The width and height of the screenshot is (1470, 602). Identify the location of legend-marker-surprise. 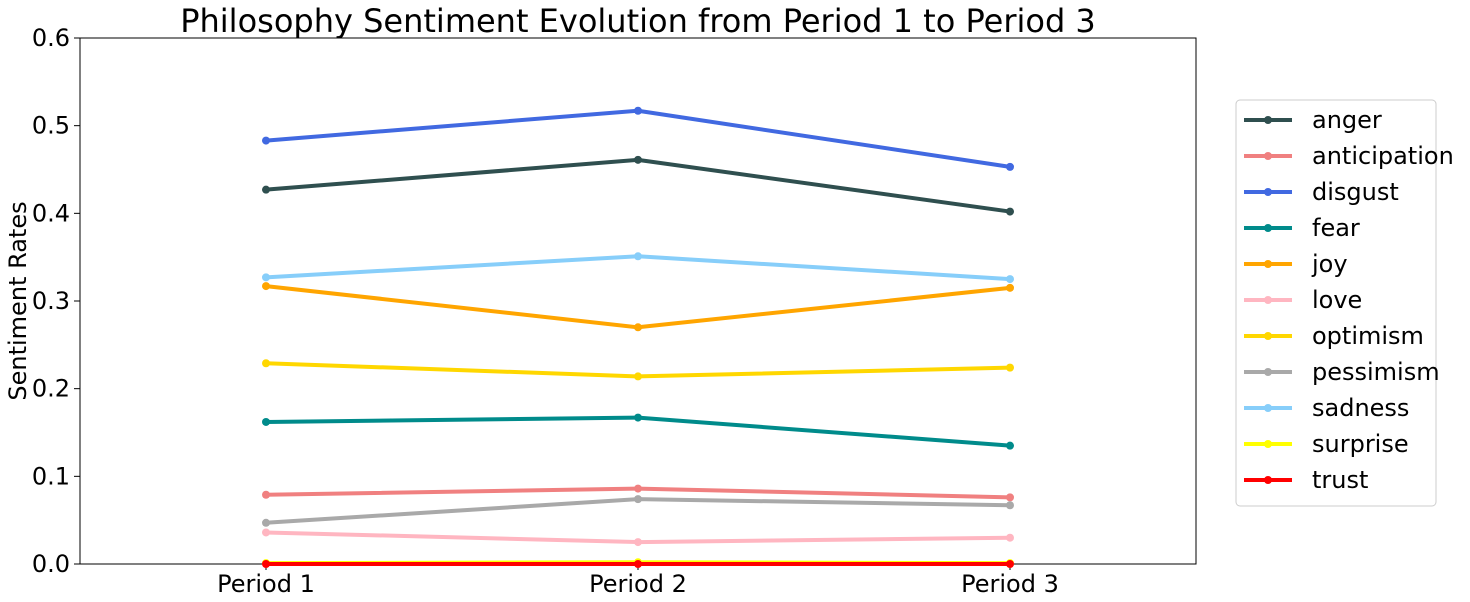
(1268, 444).